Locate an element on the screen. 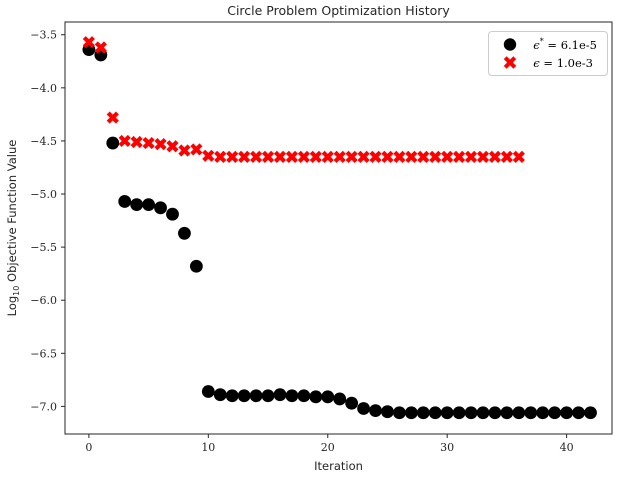 Image resolution: width=623 pixels, height=479 pixels. y-axis-label: Log10 Objective Function Value is located at coordinates (13, 228).